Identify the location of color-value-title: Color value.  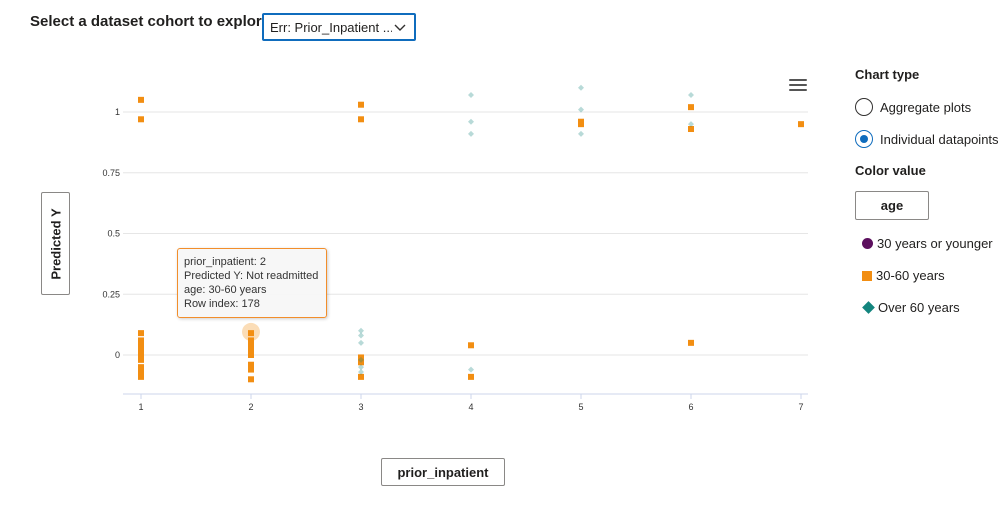
(890, 170).